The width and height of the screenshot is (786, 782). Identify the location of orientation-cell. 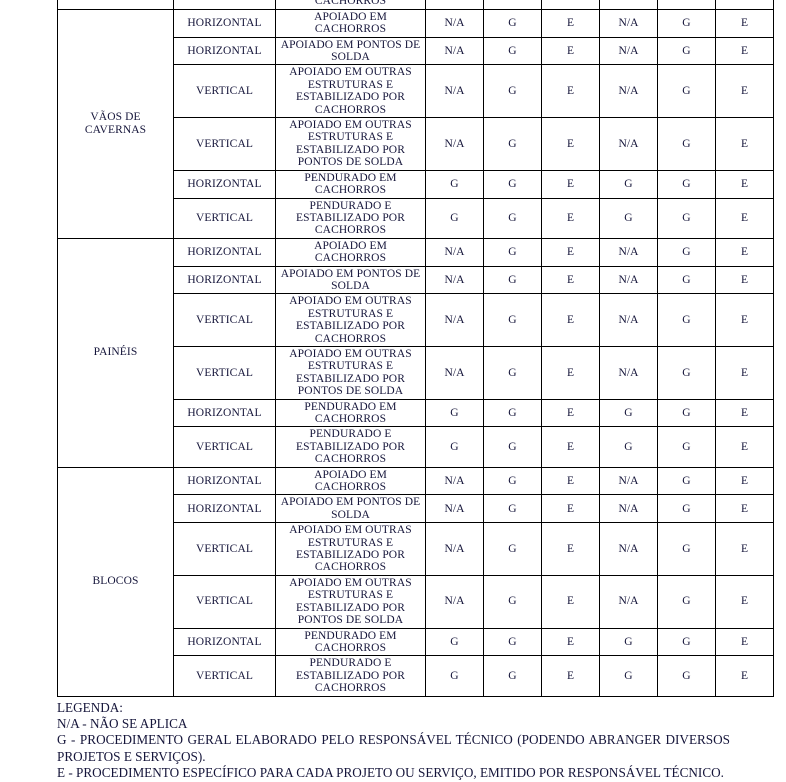
(224, 5).